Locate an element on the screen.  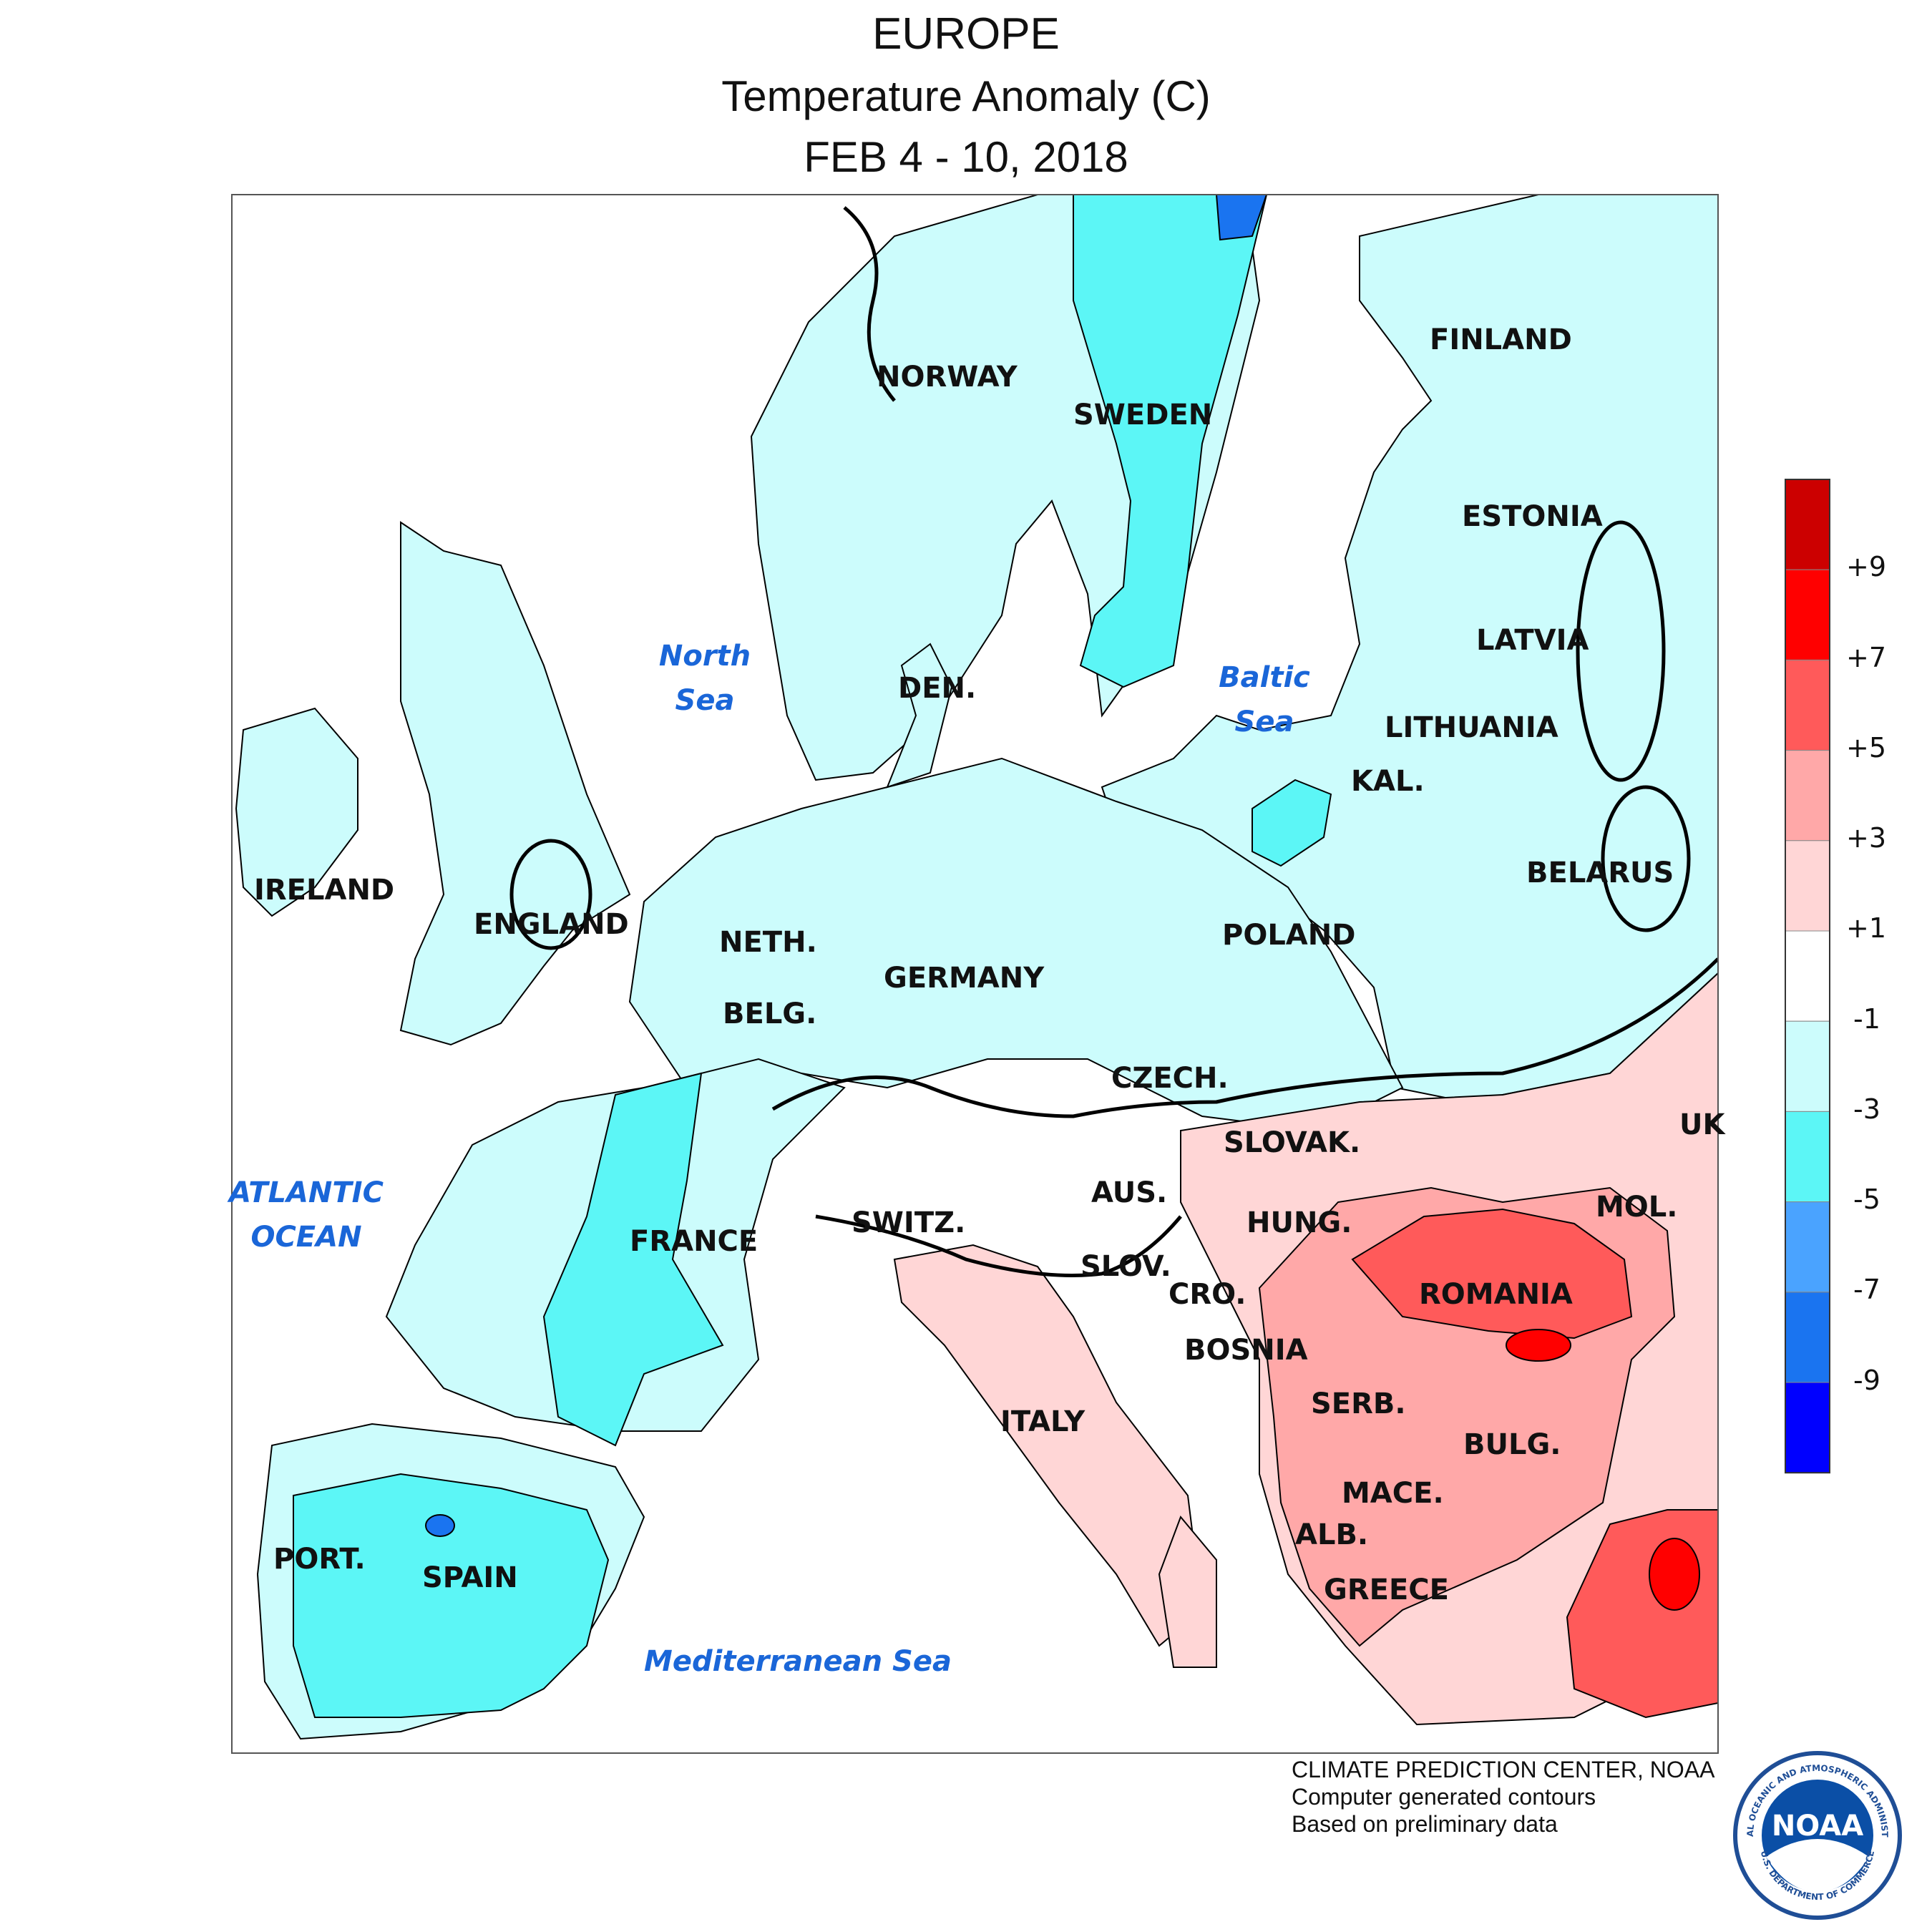
label-ukraine: UK is located at coordinates (1702, 1124).